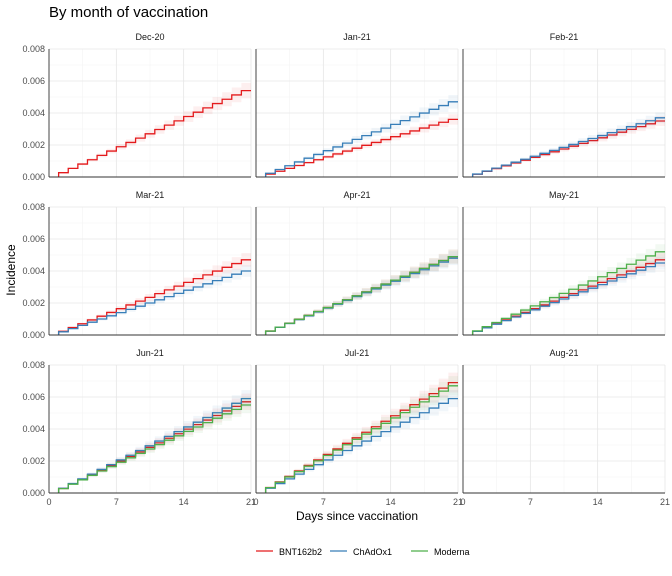  I want to click on facet-label: Aug-21, so click(563, 353).